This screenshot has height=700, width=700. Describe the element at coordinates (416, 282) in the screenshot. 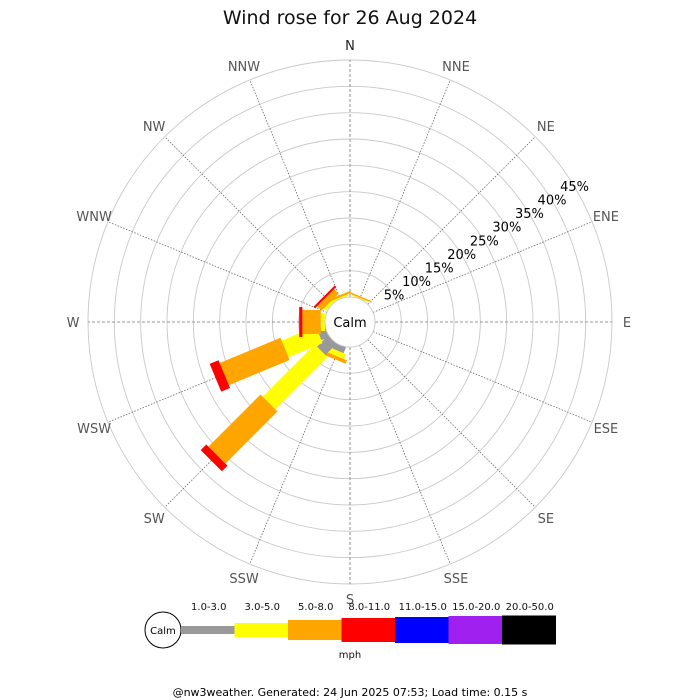

I see `radial-tick-label: 10%` at that location.